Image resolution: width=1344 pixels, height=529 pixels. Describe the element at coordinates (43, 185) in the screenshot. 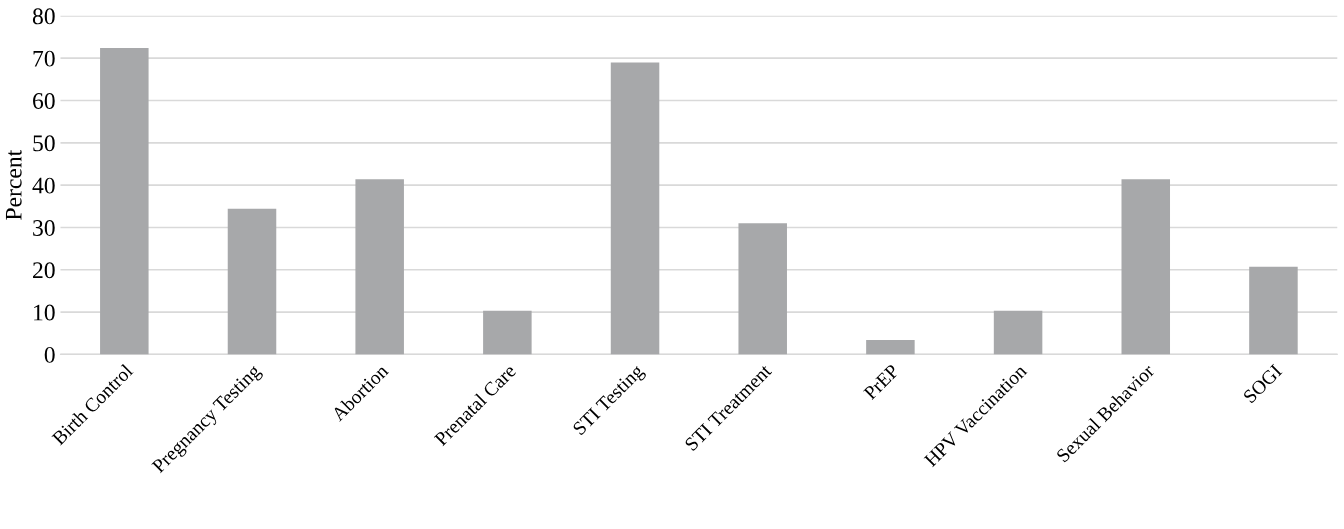

I see `y-tick-label: 40` at that location.